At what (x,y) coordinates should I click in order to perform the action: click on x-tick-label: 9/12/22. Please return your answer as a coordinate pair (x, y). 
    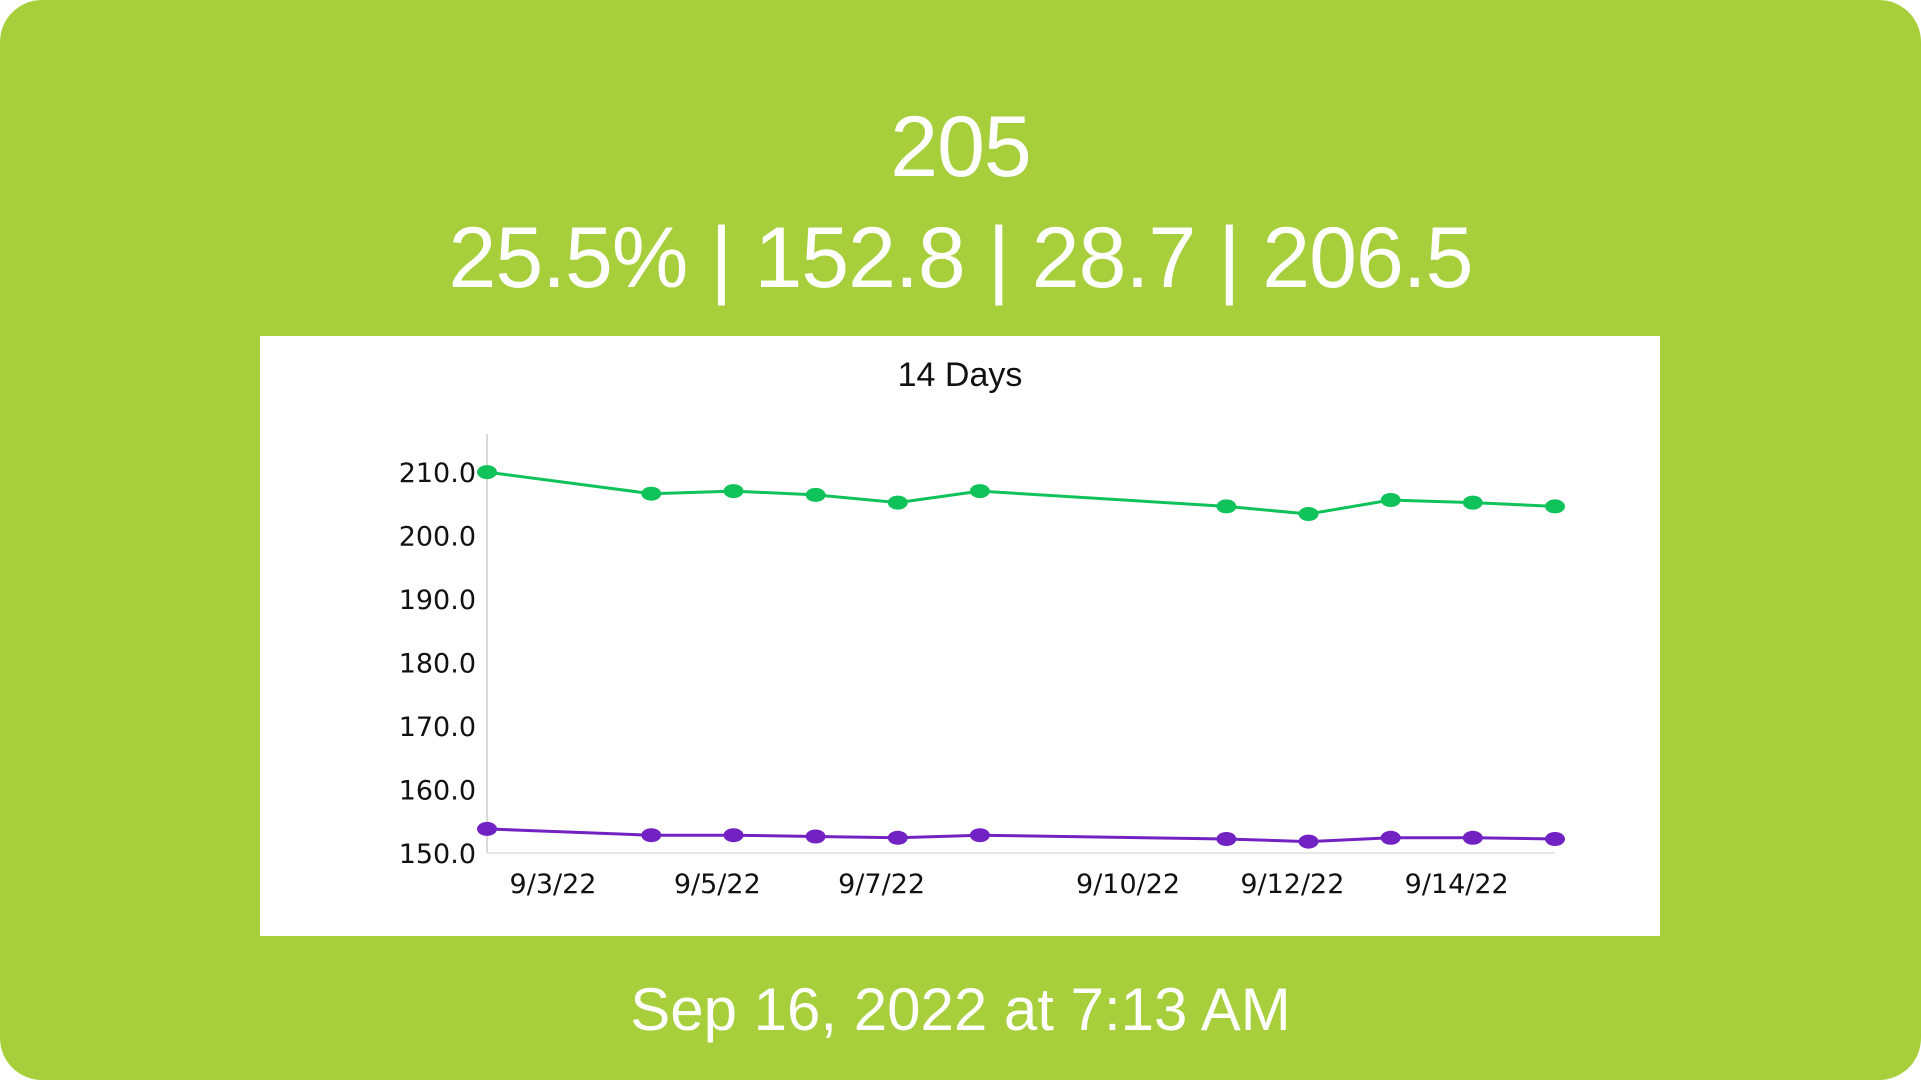
    Looking at the image, I should click on (1292, 884).